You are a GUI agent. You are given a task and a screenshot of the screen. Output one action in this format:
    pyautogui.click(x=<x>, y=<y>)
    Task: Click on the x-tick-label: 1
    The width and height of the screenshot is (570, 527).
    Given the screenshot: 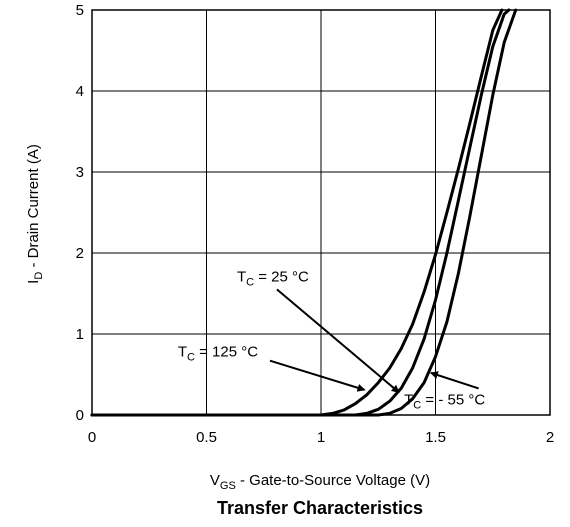 What is the action you would take?
    pyautogui.click(x=321, y=437)
    